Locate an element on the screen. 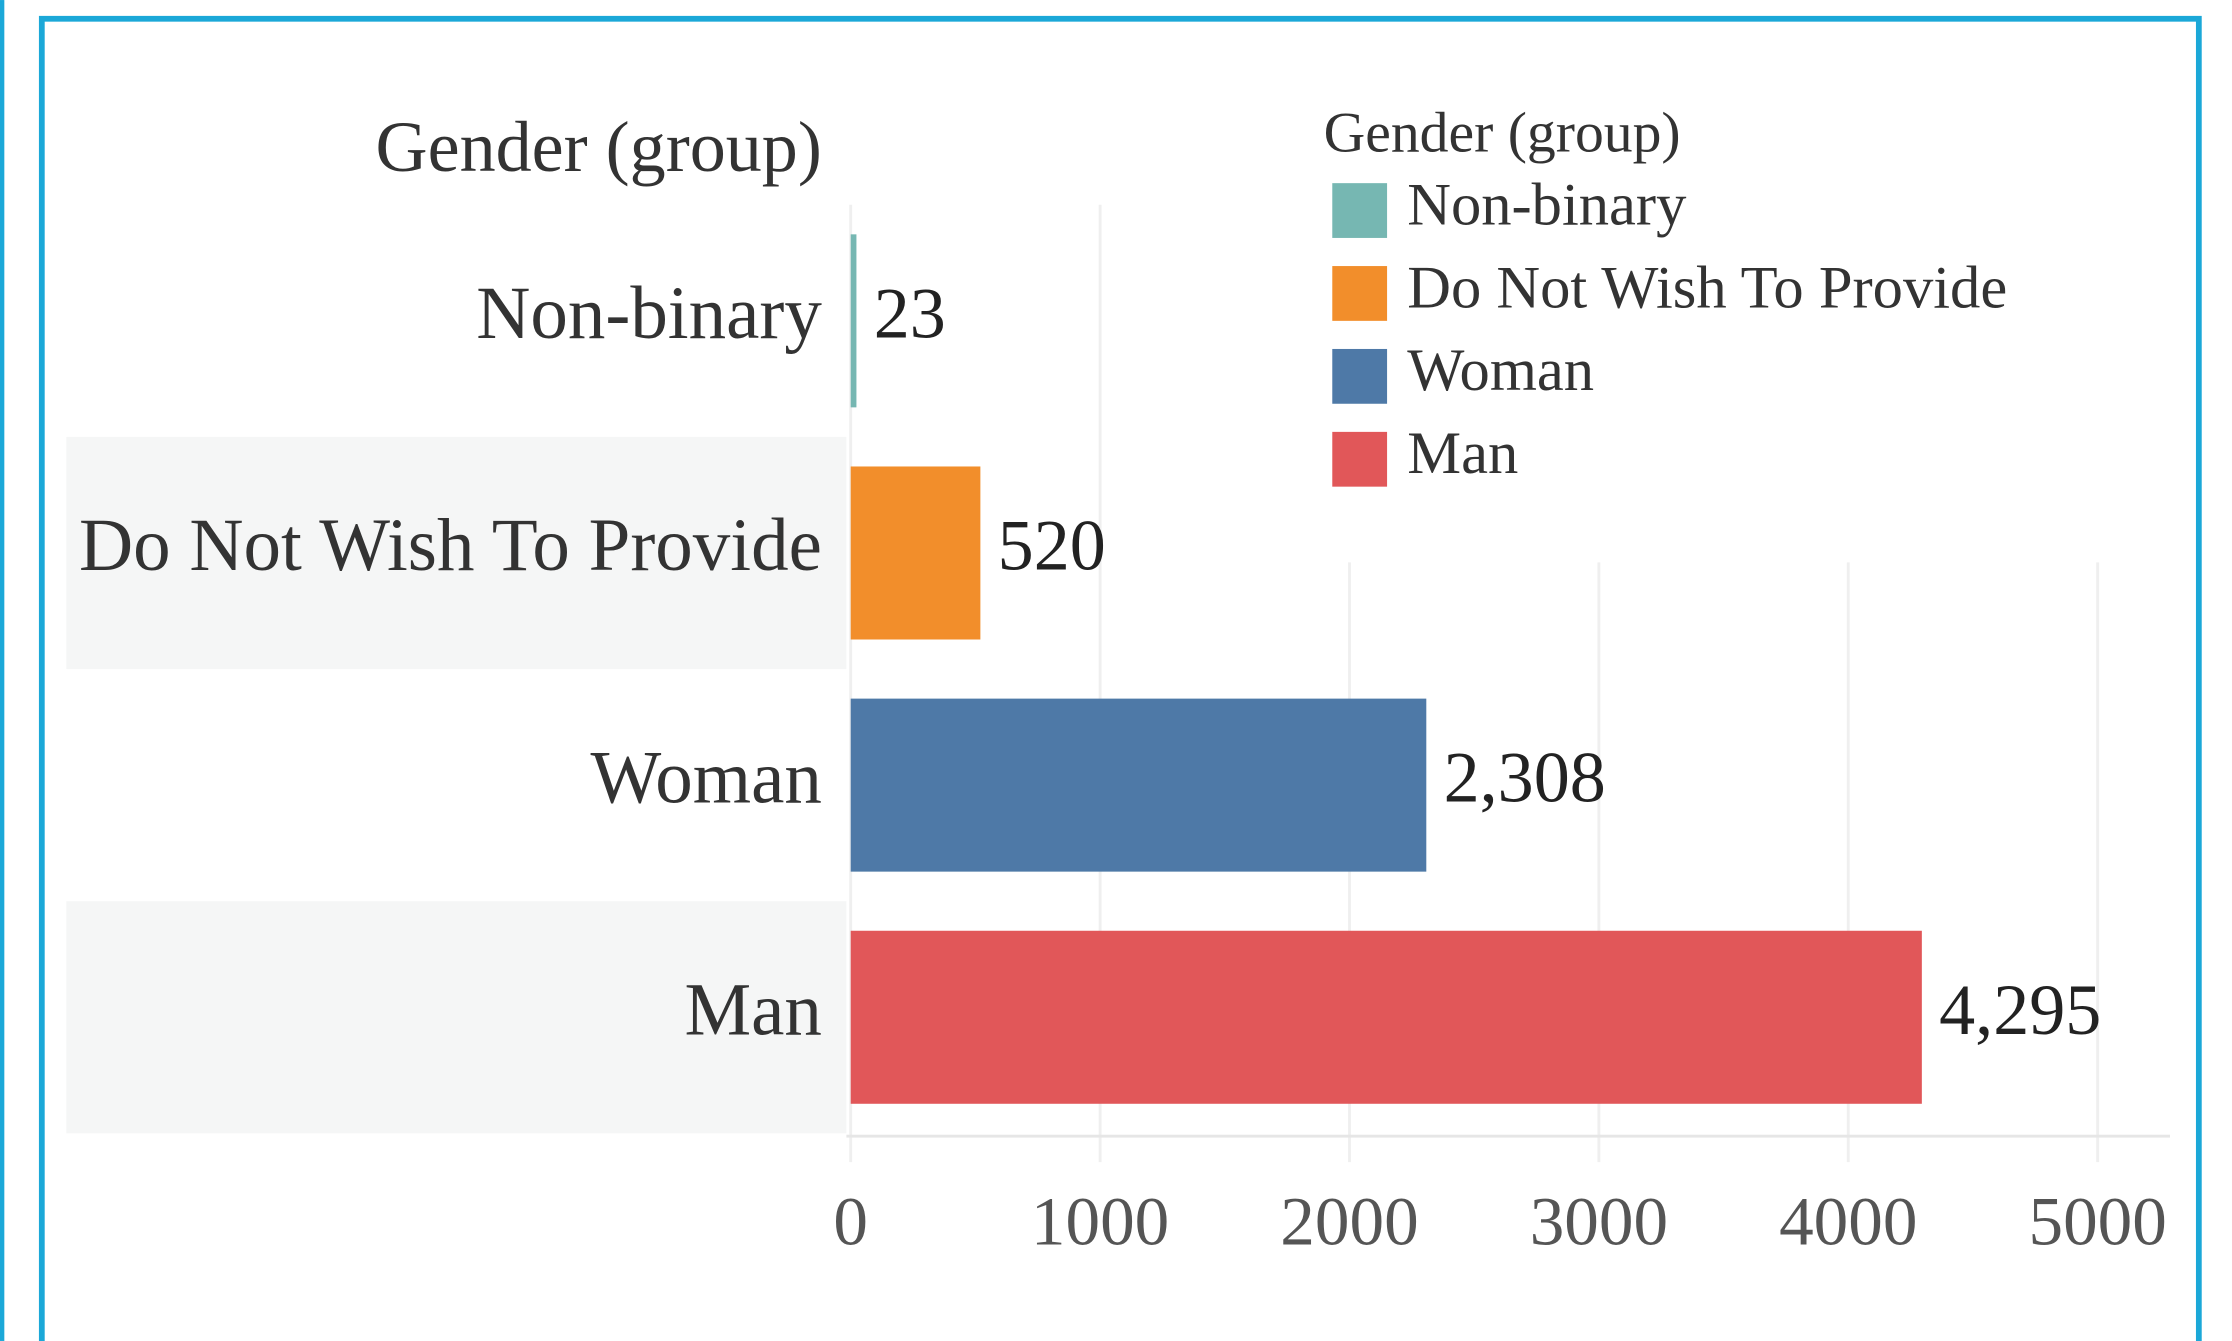 The height and width of the screenshot is (1341, 2232). value-label: 520 is located at coordinates (1052, 546).